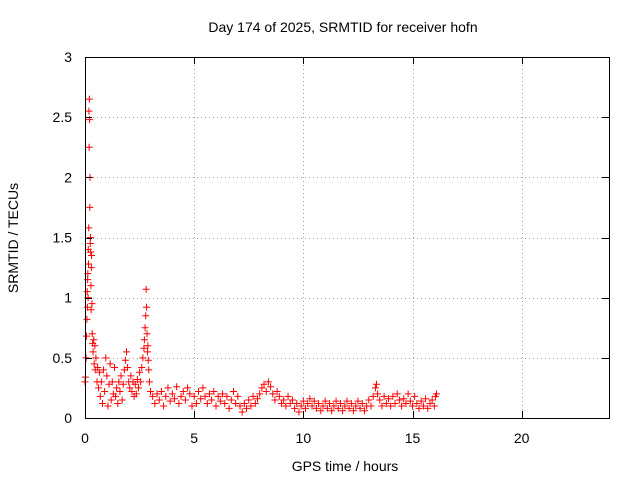 The width and height of the screenshot is (640, 480). Describe the element at coordinates (413, 438) in the screenshot. I see `x-tick-label: 15` at that location.